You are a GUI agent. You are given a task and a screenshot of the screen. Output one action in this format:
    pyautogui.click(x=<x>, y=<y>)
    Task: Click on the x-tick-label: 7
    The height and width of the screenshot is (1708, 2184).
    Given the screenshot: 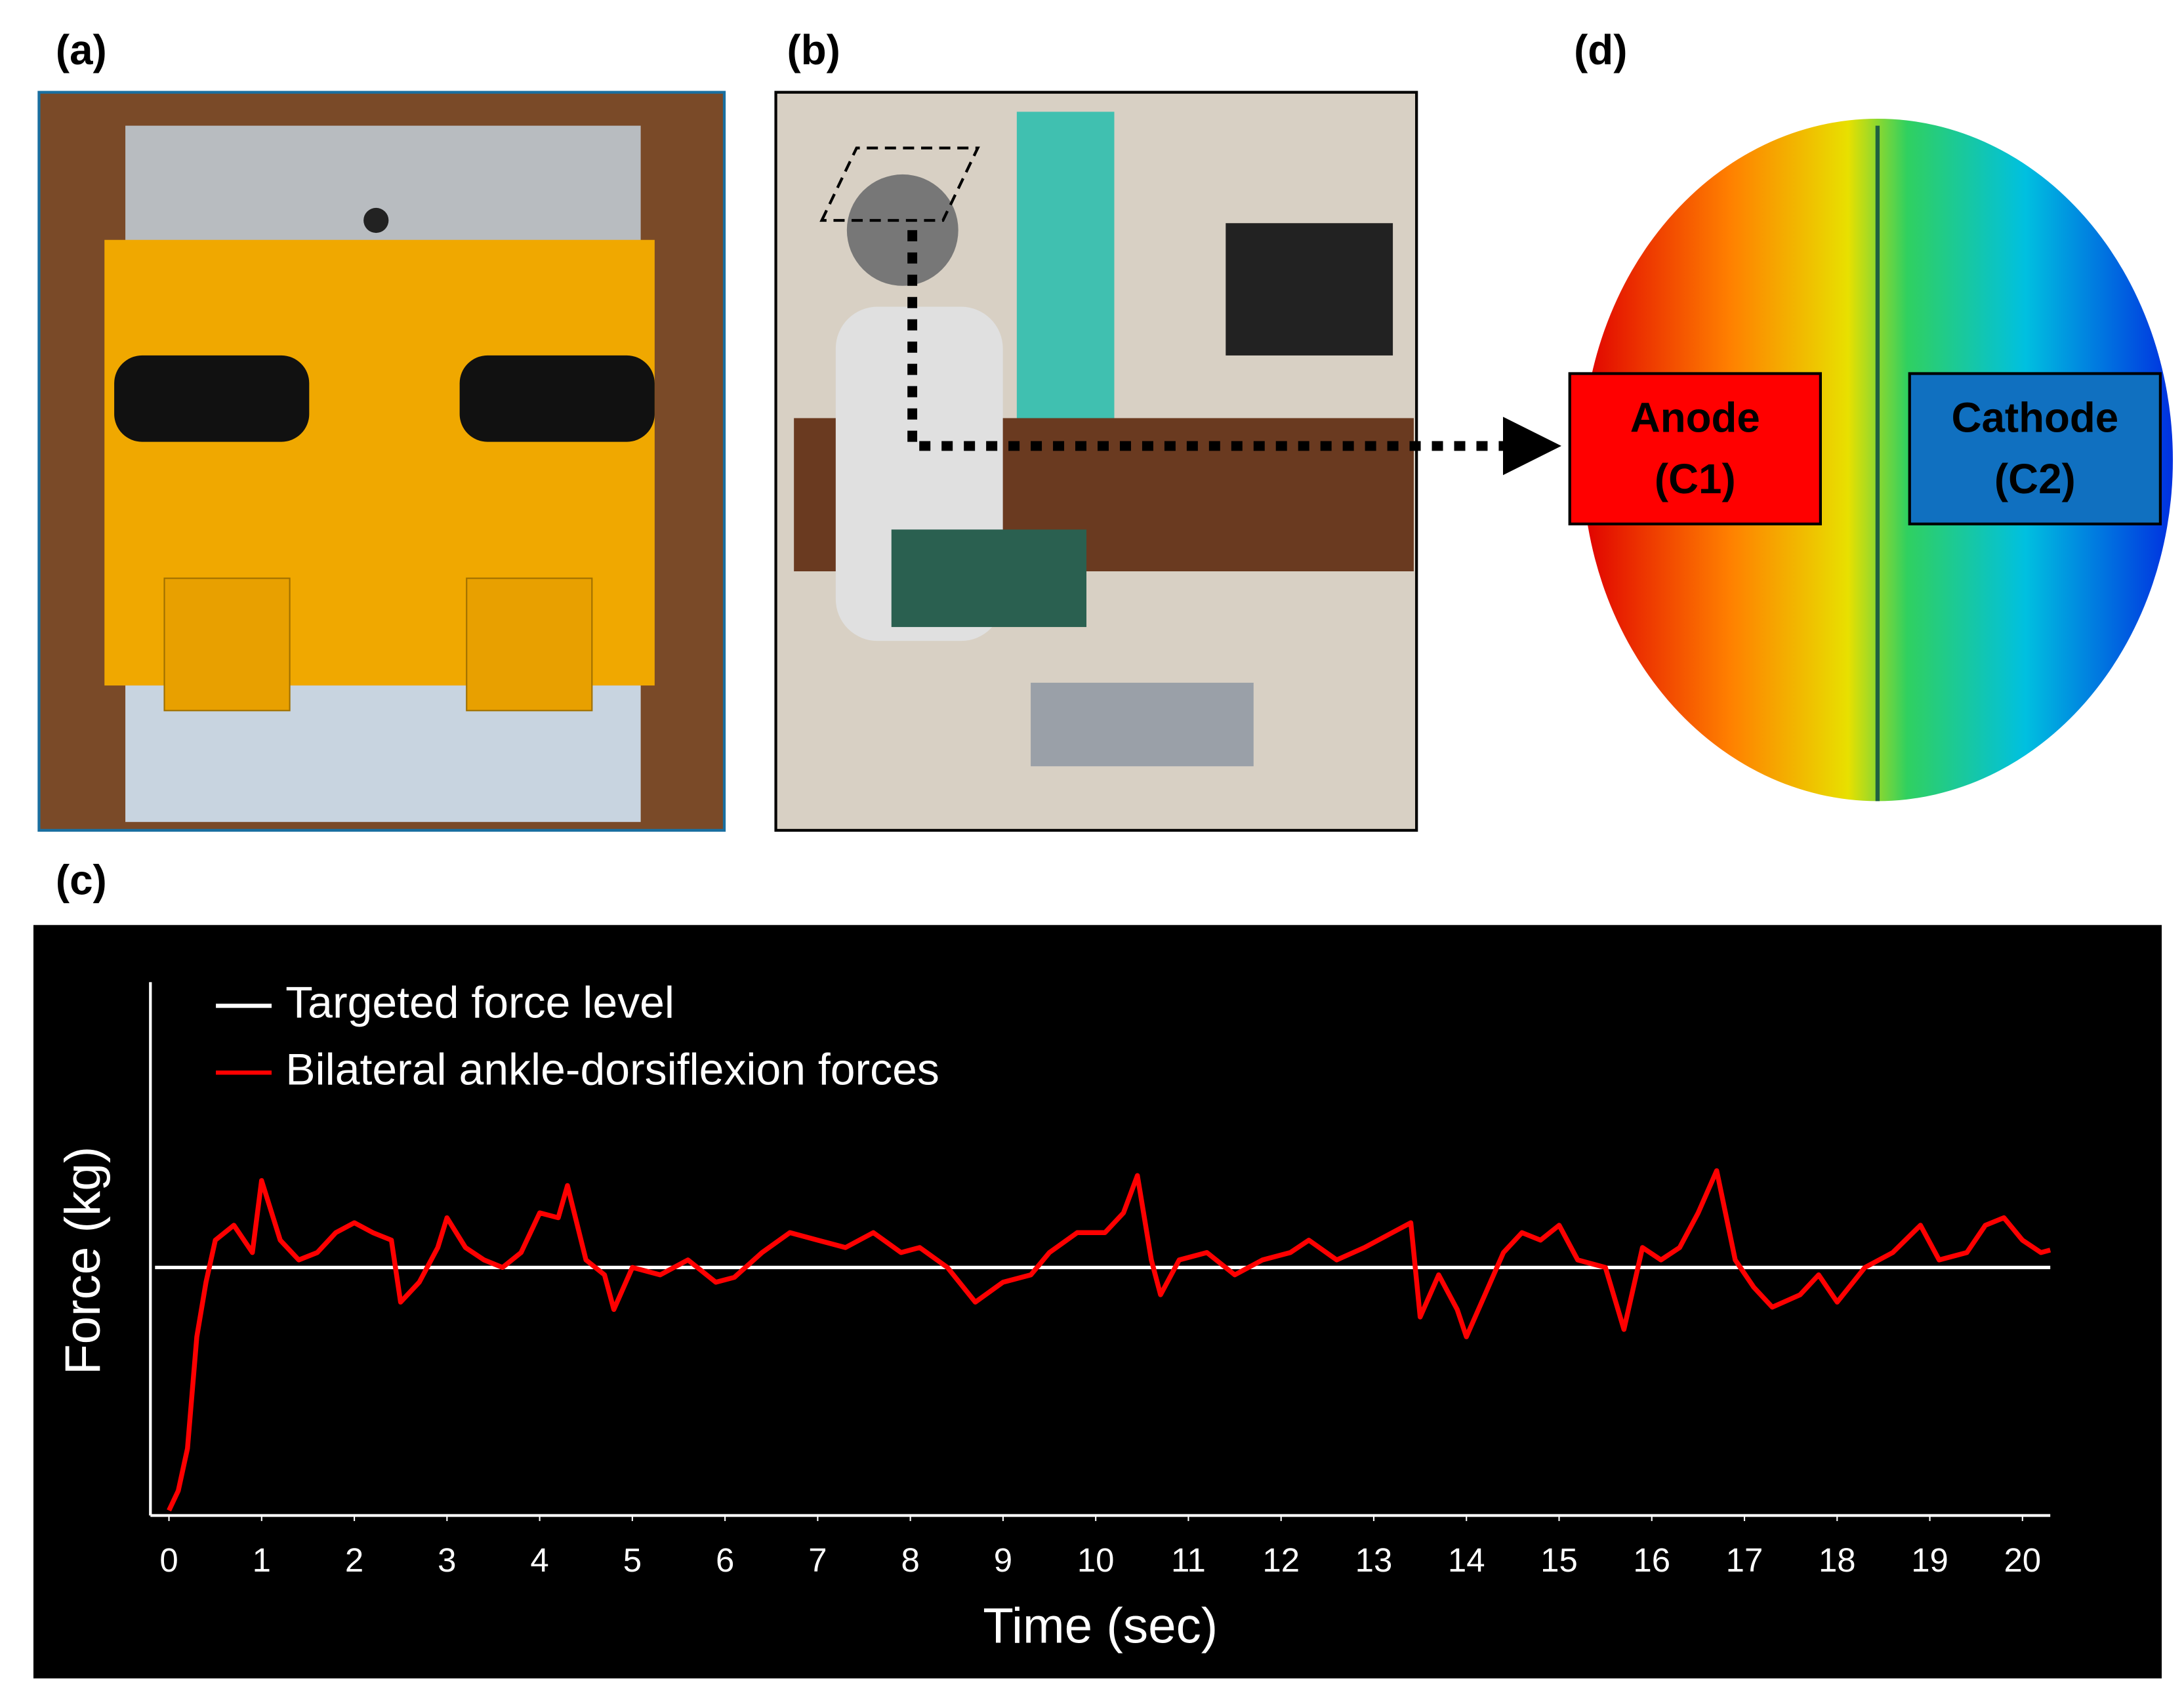 What is the action you would take?
    pyautogui.click(x=817, y=1560)
    